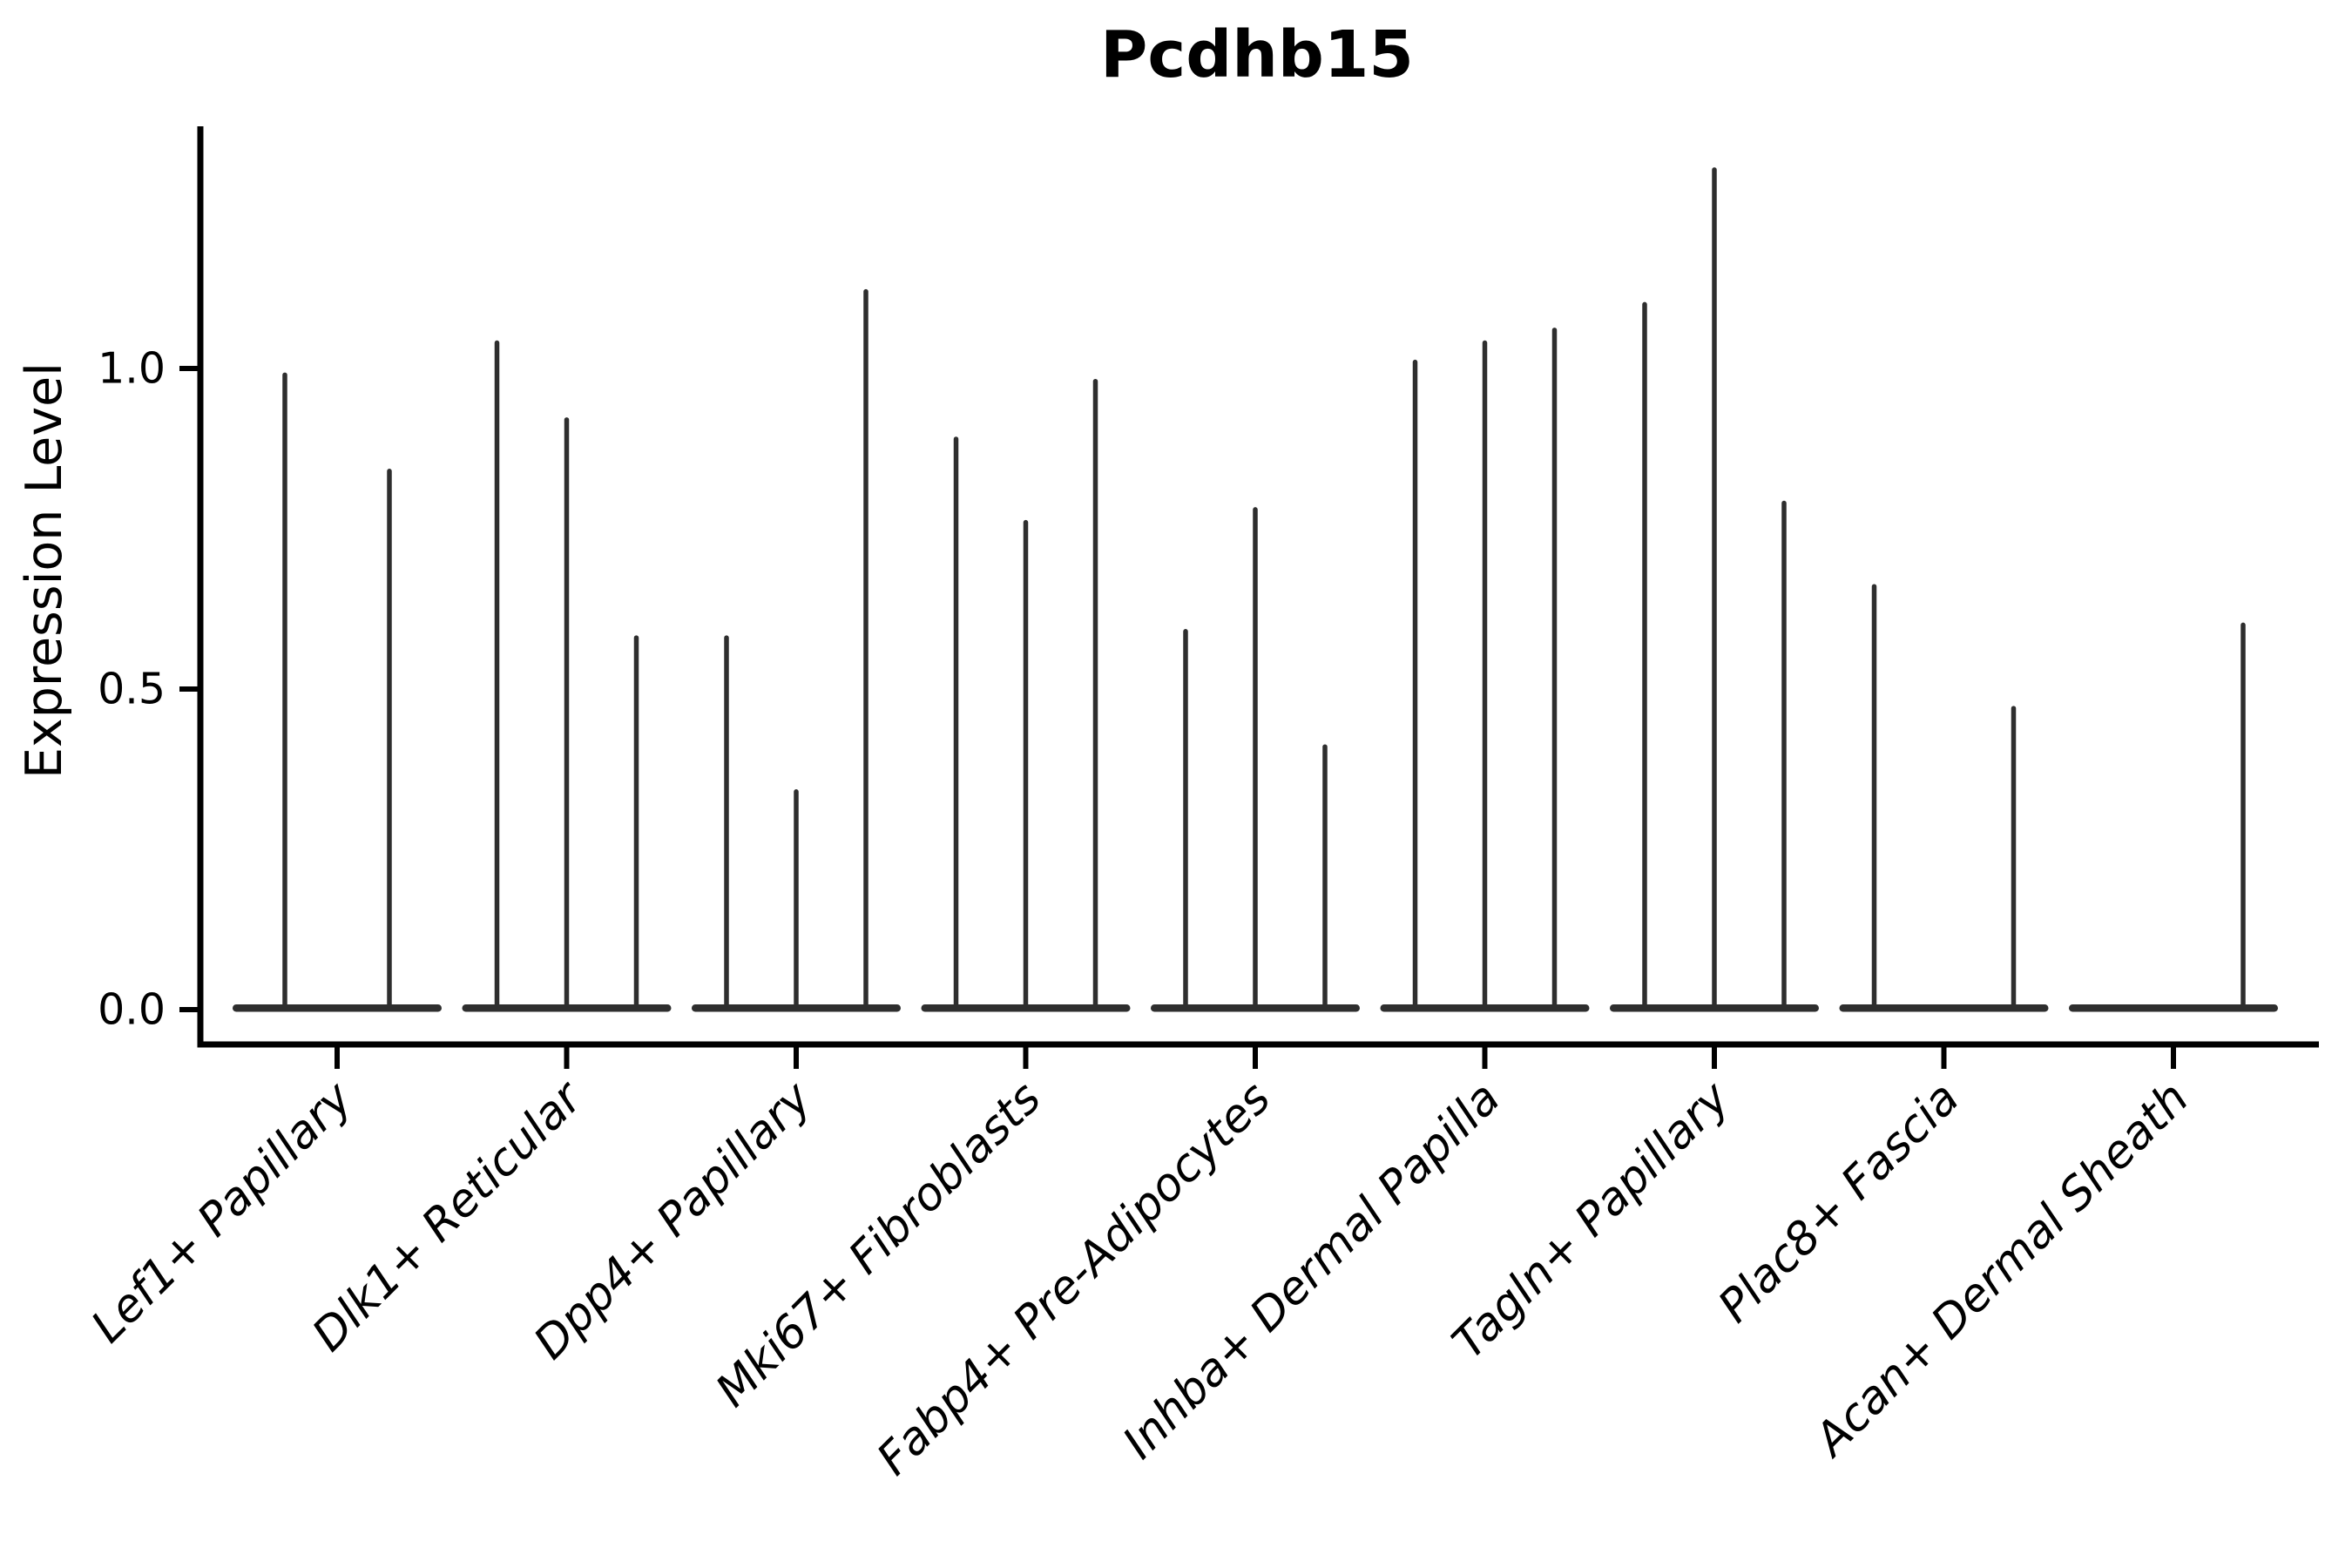 The image size is (2352, 1568). I want to click on y-tick-label-0.0: 0.0, so click(132, 1010).